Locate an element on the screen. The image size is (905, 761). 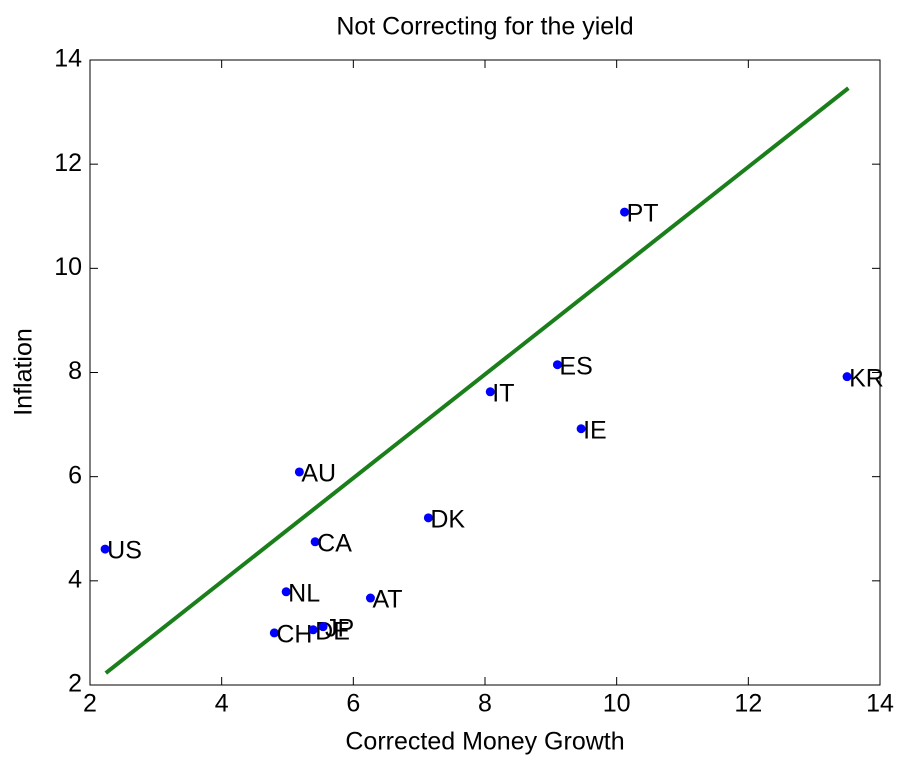
point-label: KR is located at coordinates (866, 378).